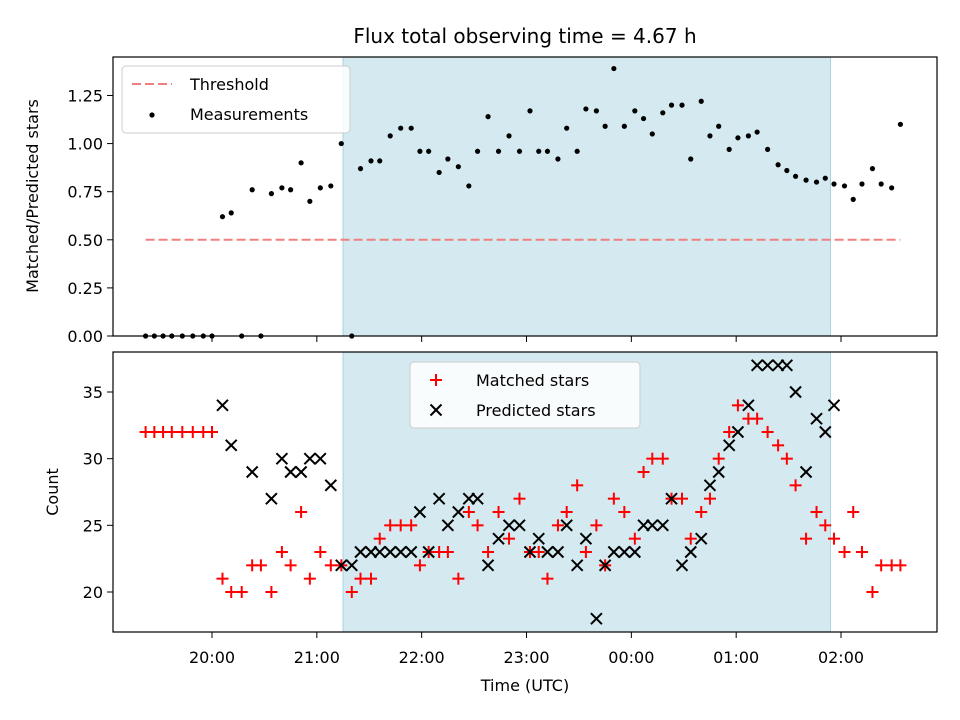 This screenshot has height=720, width=960. Describe the element at coordinates (229, 84) in the screenshot. I see `legend-label-threshold: Threshold` at that location.